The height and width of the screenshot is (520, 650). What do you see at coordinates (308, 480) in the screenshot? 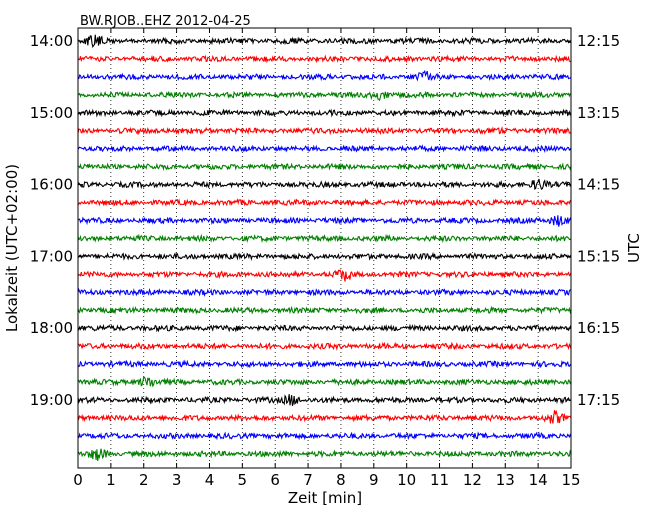
I see `x-tick-label: 7` at bounding box center [308, 480].